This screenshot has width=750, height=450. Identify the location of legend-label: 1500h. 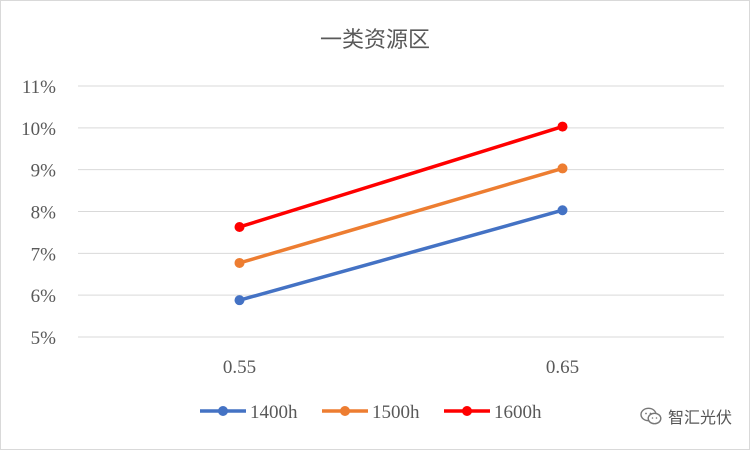
(396, 412).